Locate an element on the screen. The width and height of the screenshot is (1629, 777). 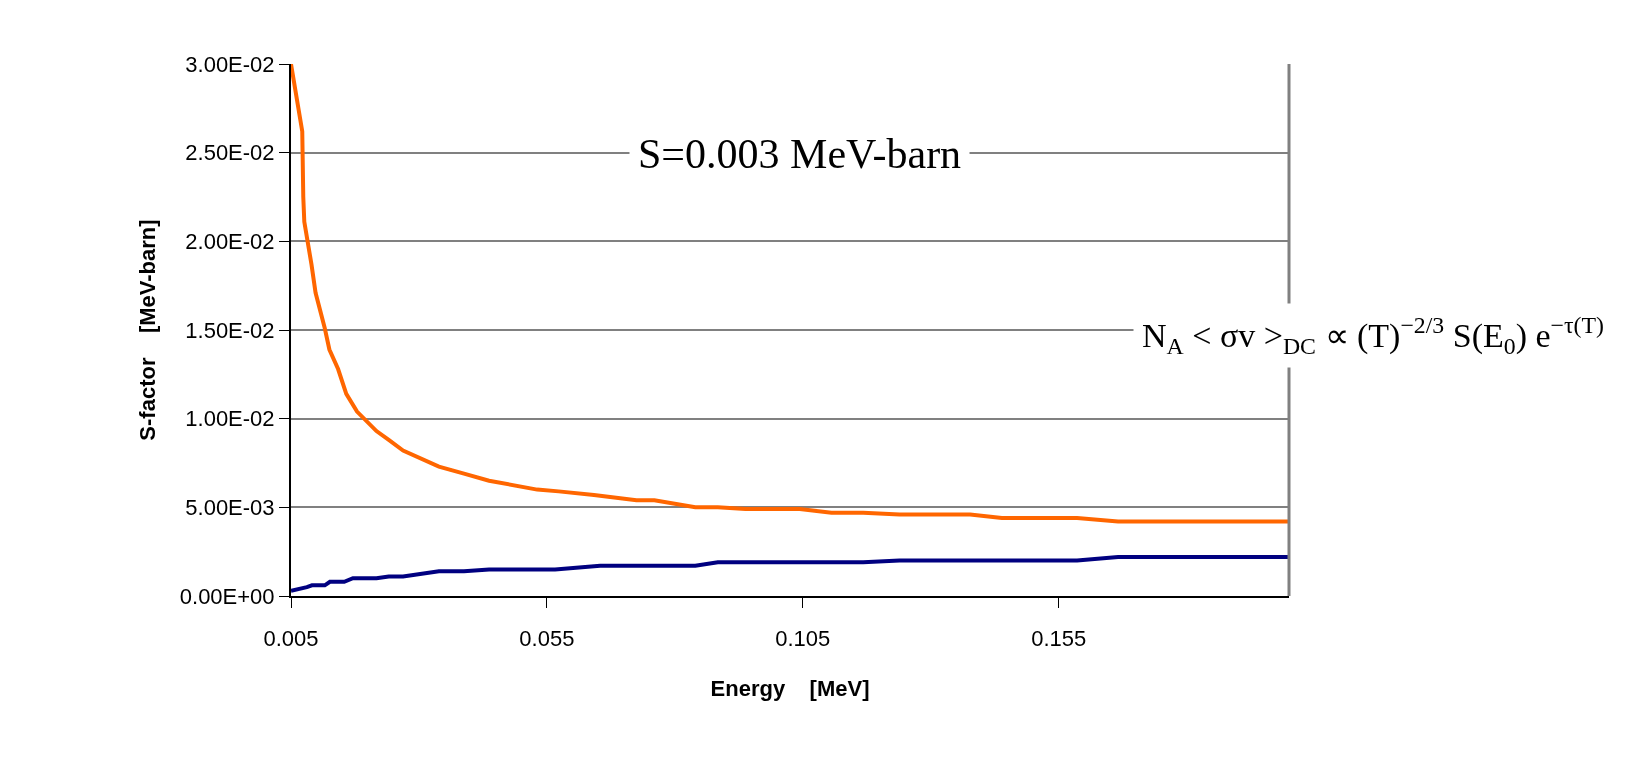
y-tick-label: 5.00E-03 is located at coordinates (230, 508).